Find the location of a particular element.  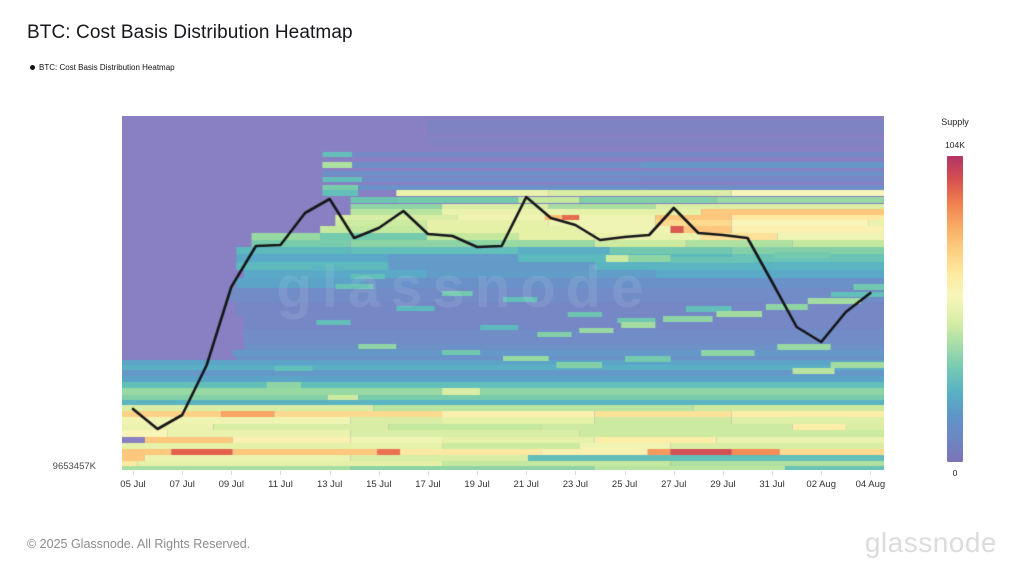

legend-marker-icon is located at coordinates (32, 67).